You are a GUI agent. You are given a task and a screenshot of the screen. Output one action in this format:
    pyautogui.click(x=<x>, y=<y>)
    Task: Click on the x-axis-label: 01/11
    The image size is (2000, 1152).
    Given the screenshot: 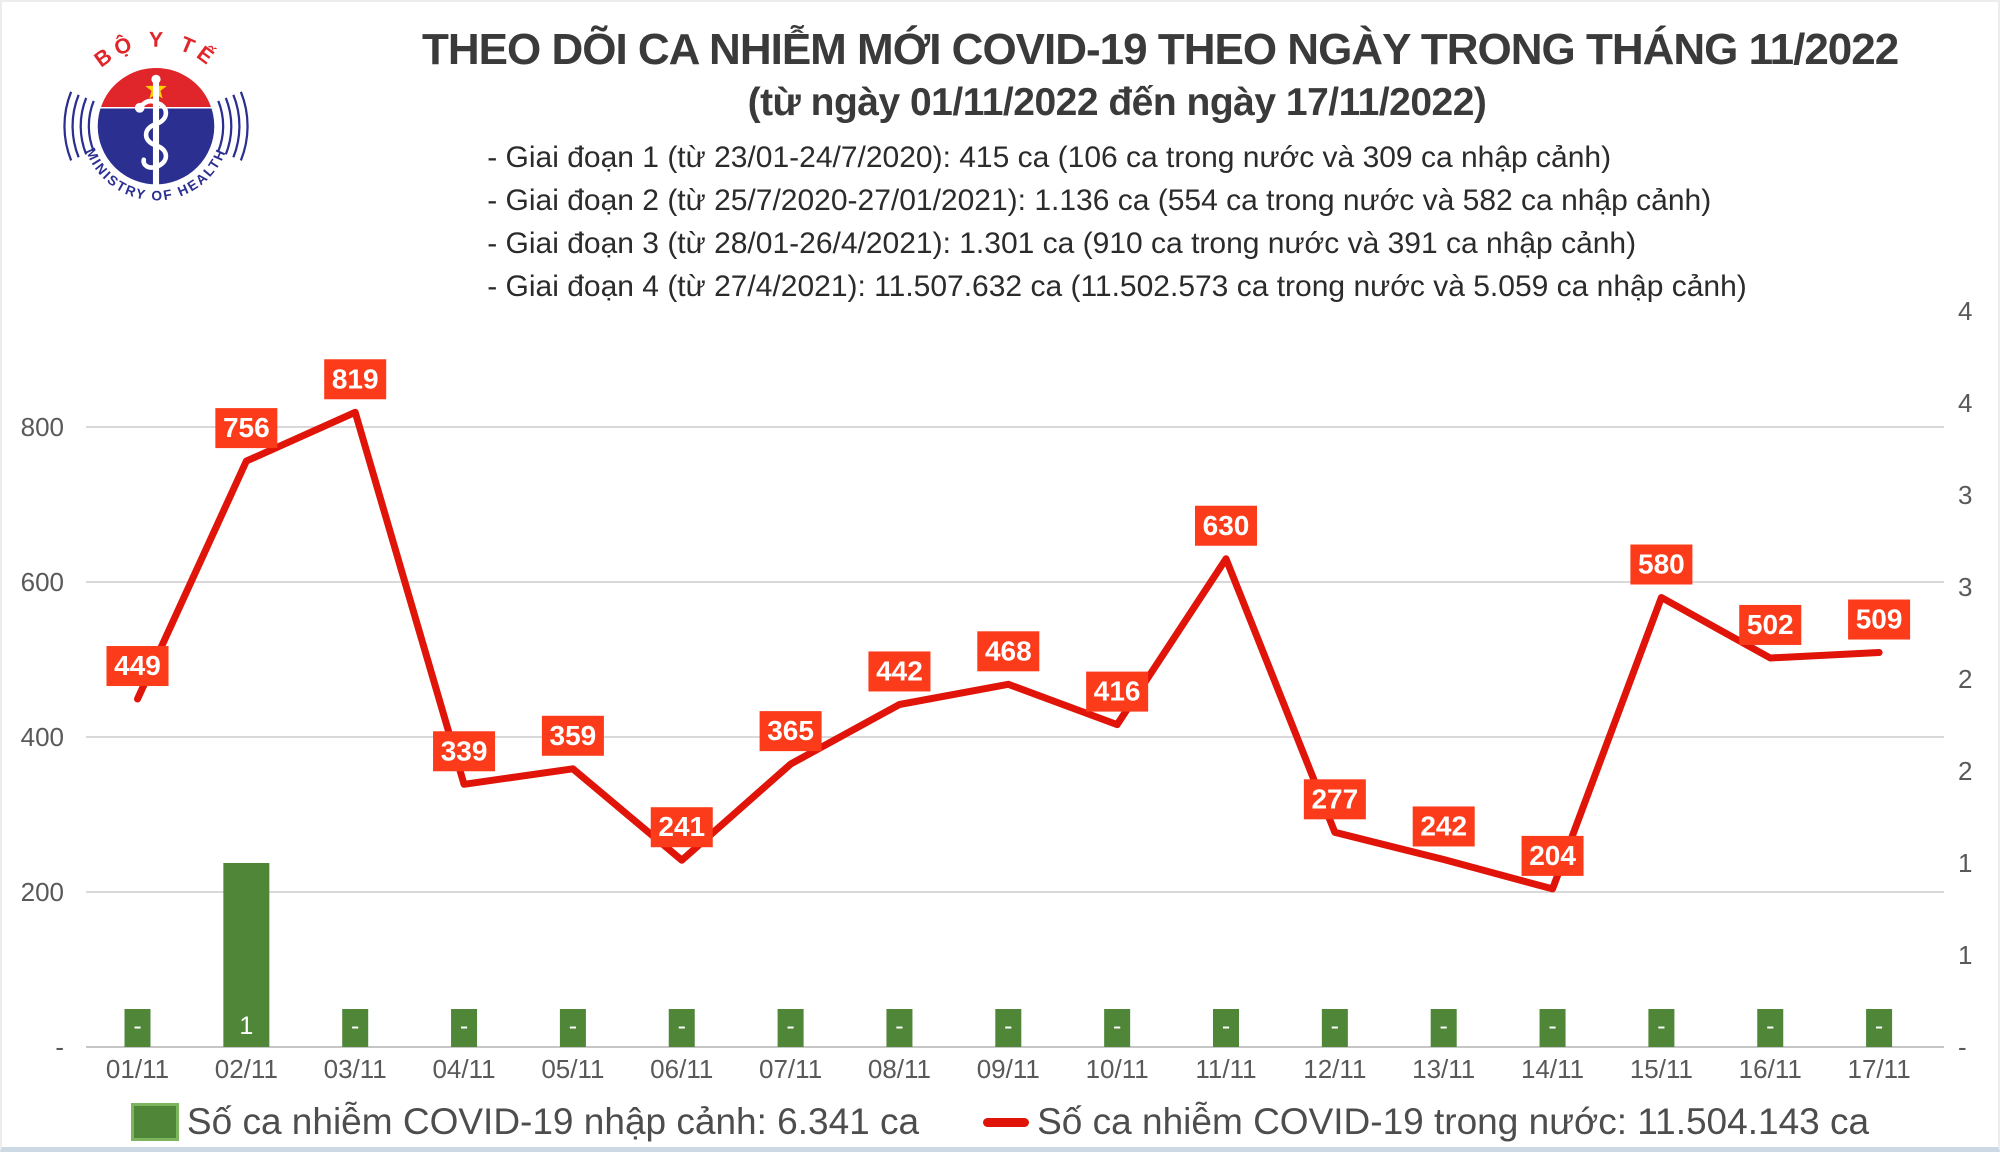 What is the action you would take?
    pyautogui.click(x=137, y=1069)
    